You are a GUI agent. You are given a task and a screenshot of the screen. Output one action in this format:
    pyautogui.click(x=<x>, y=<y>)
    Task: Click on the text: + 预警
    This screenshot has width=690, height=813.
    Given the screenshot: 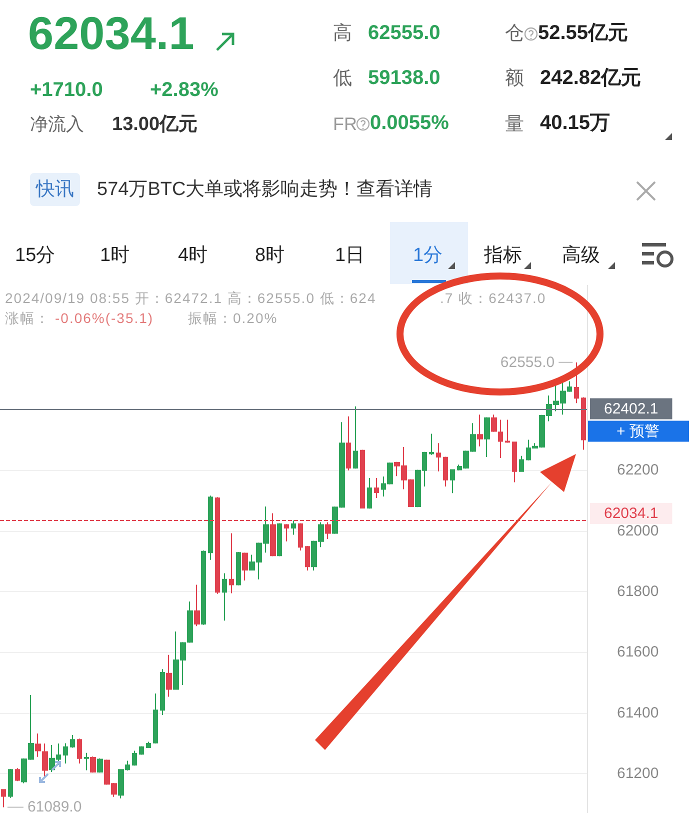 What is the action you would take?
    pyautogui.click(x=638, y=431)
    